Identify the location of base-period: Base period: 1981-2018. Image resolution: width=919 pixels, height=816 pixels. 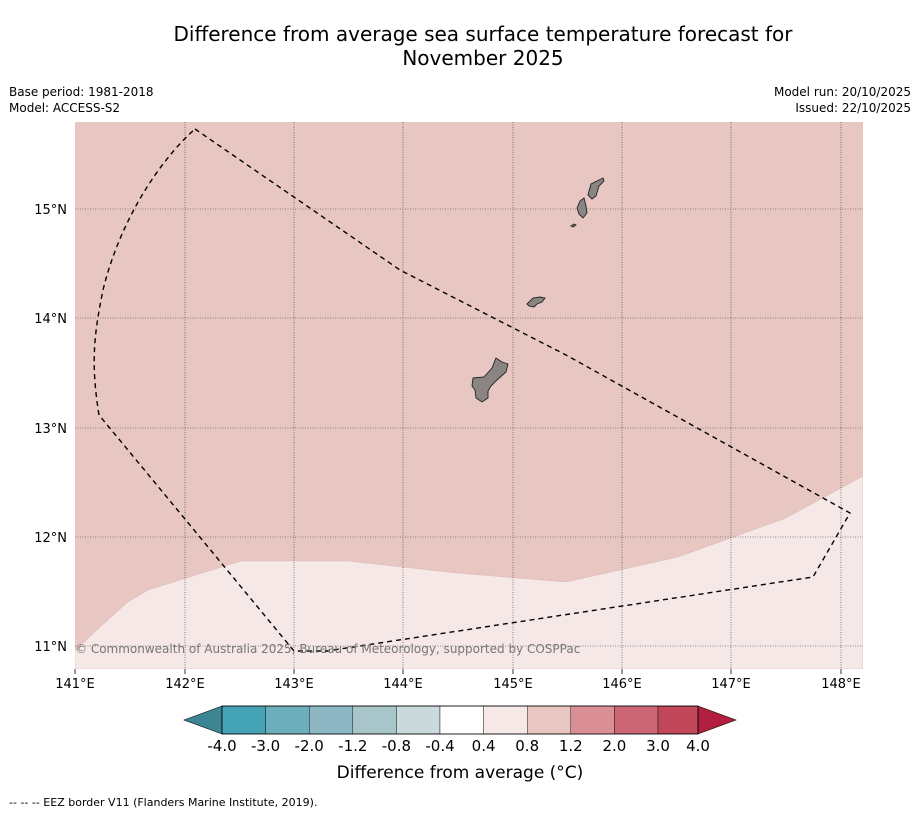
(81, 92).